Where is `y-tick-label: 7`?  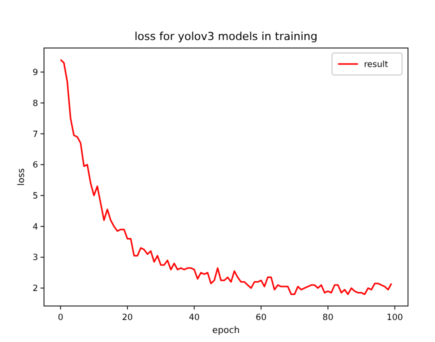
y-tick-label: 7 is located at coordinates (35, 135).